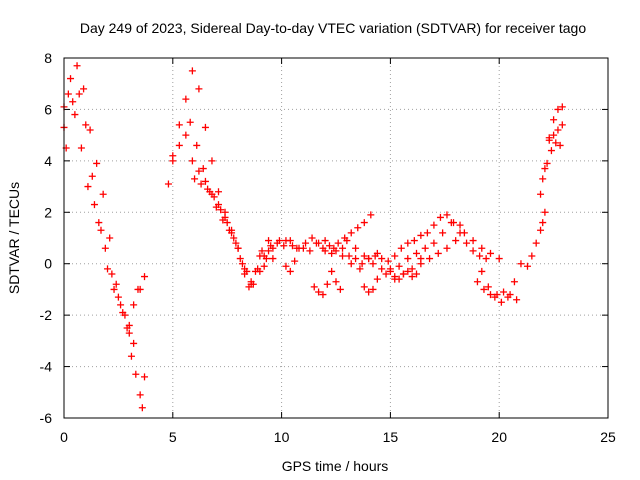 Image resolution: width=640 pixels, height=480 pixels. Describe the element at coordinates (48, 58) in the screenshot. I see `y-tick-label: 8` at that location.